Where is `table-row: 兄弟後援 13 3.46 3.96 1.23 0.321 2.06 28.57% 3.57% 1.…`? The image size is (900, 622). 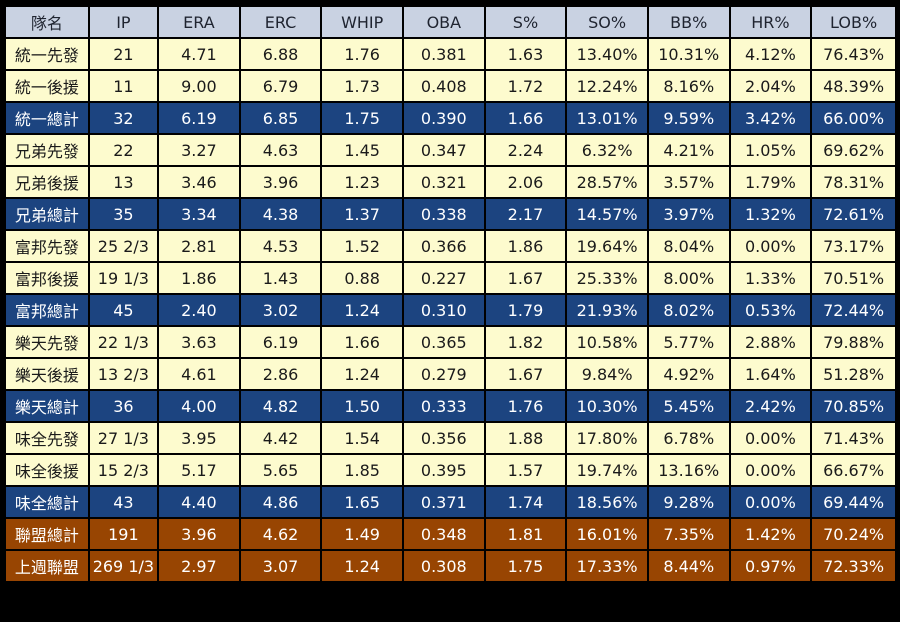 table-row: 兄弟後援 13 3.46 3.96 1.23 0.321 2.06 28.57% 3.57% 1.… is located at coordinates (450, 182).